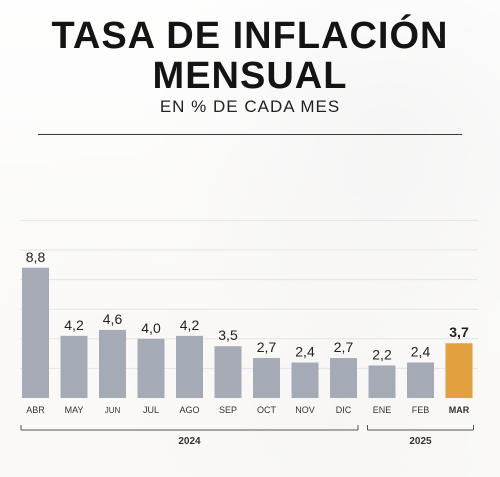  I want to click on year-label: 2024, so click(189, 441).